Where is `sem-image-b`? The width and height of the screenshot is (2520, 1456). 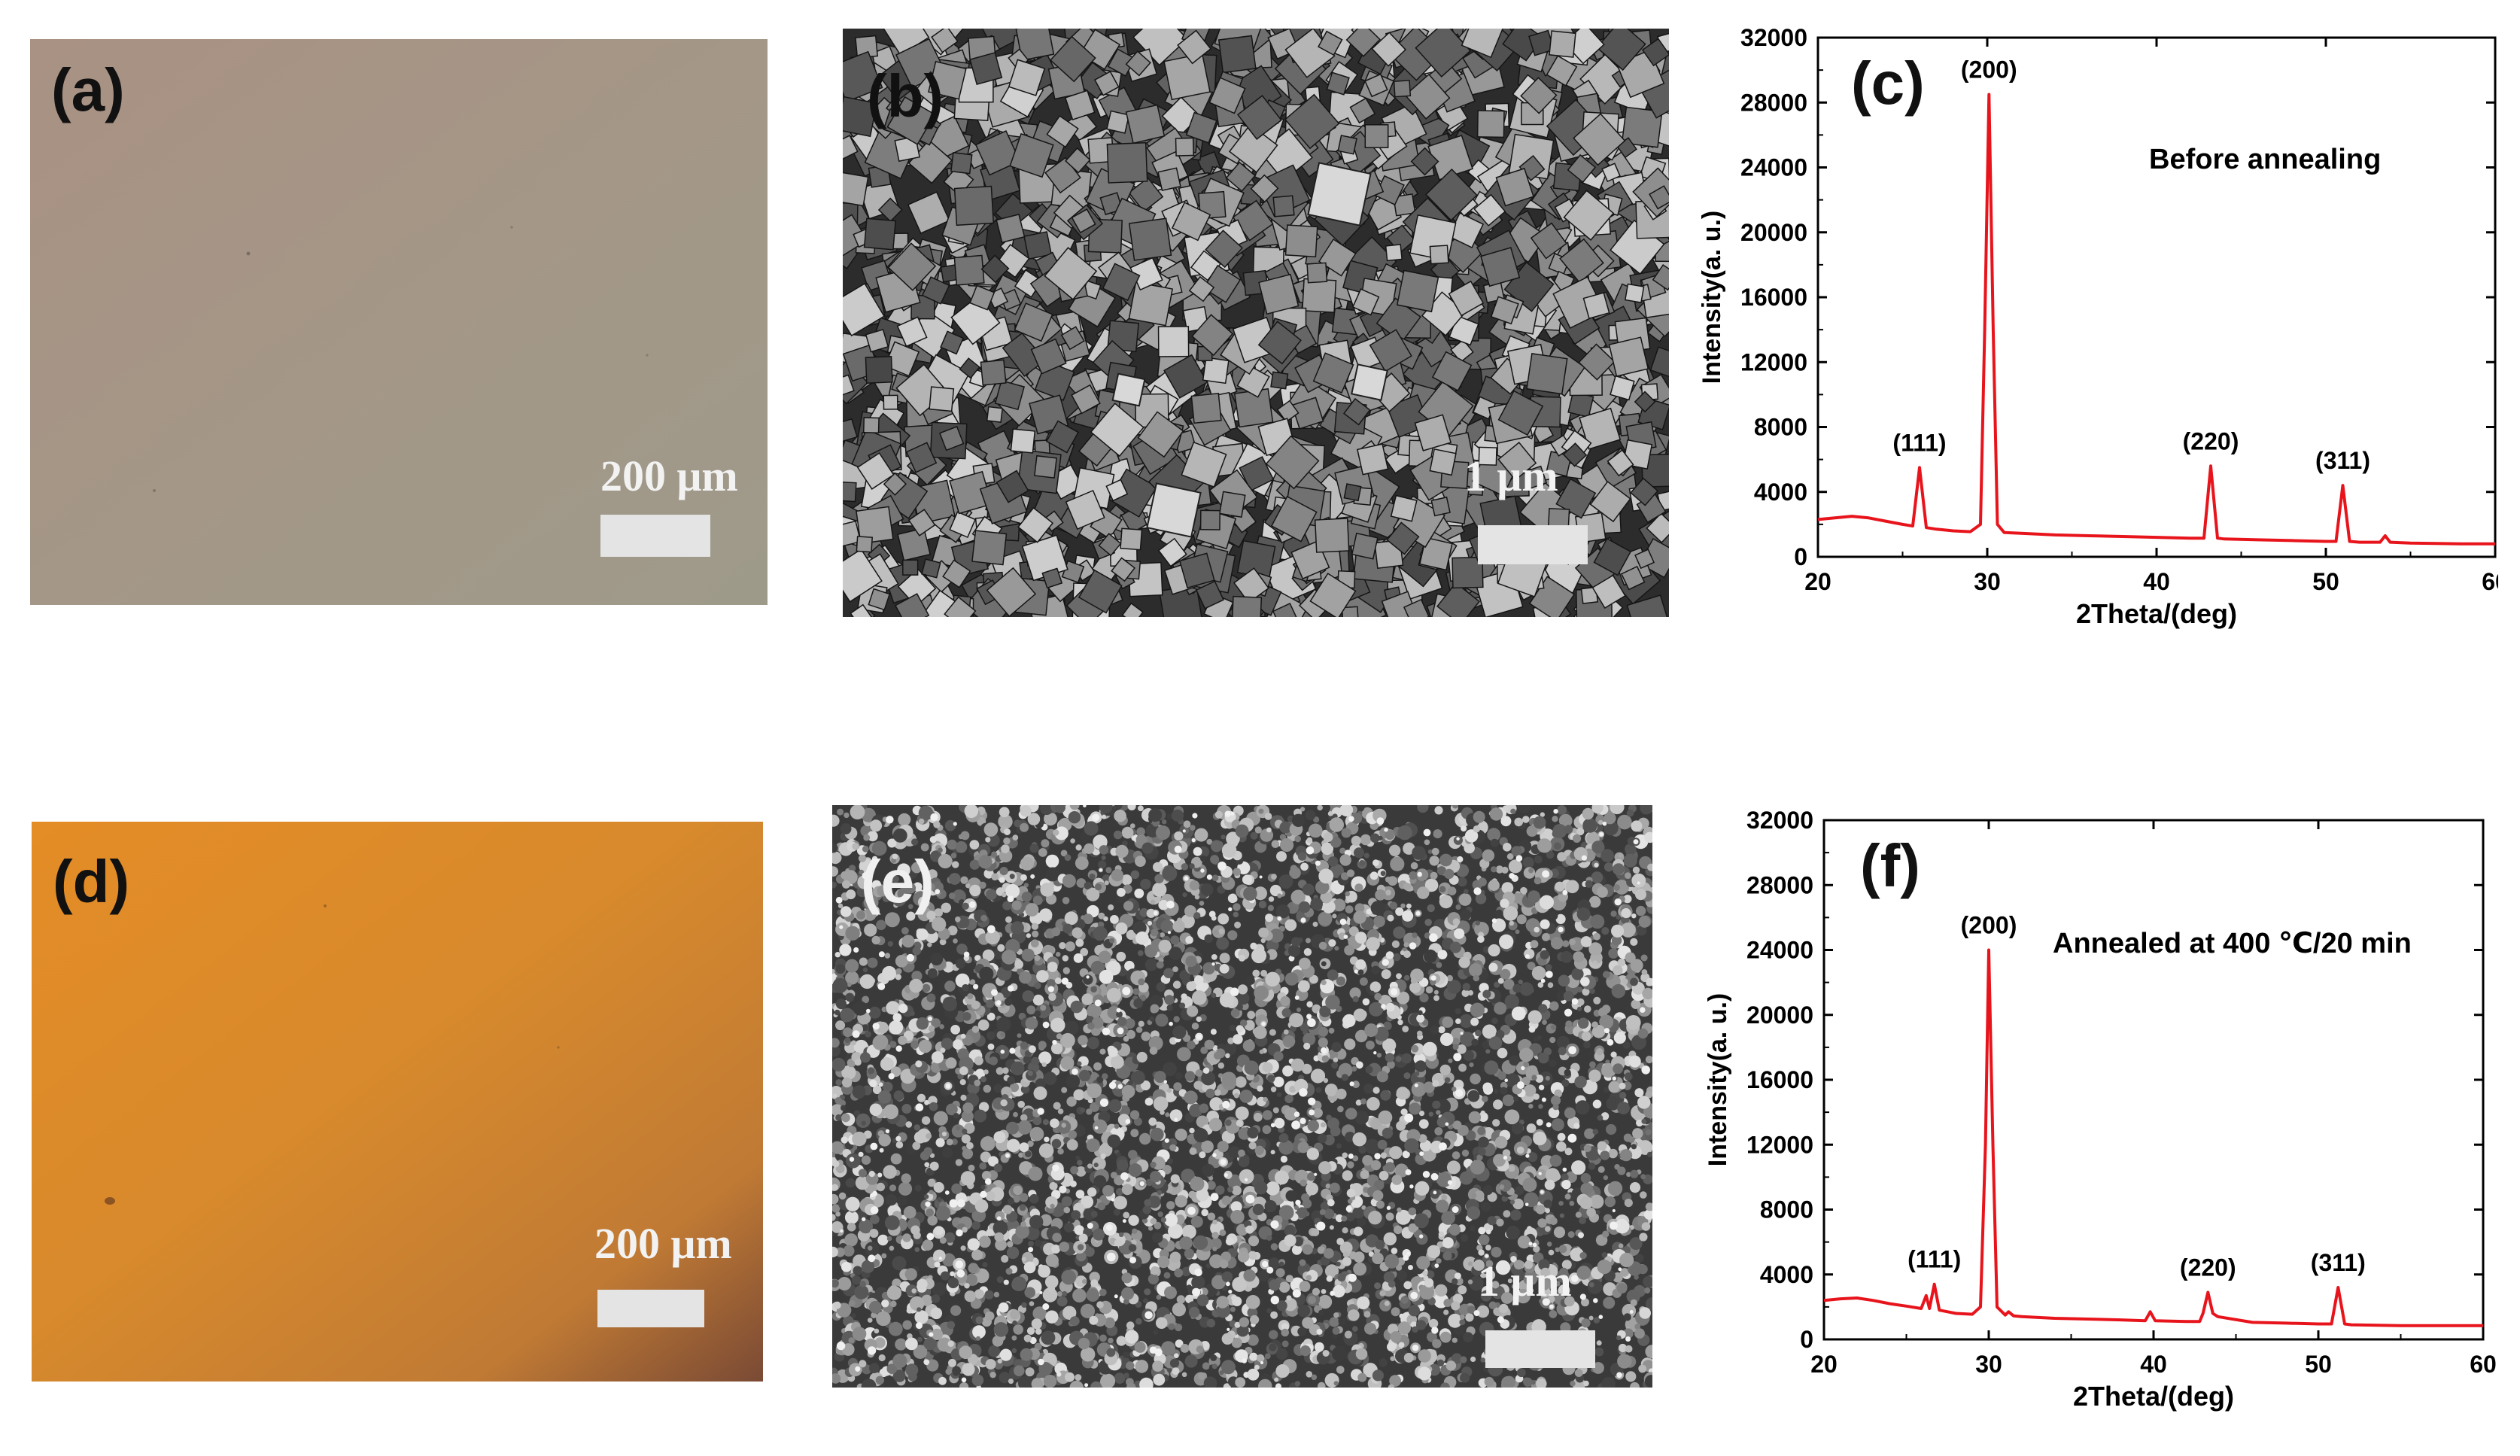
sem-image-b is located at coordinates (1256, 323).